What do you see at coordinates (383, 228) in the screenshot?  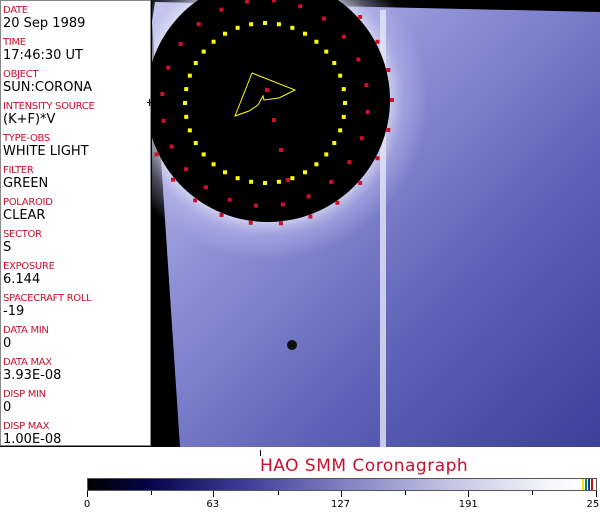 I see `pylon-streak` at bounding box center [383, 228].